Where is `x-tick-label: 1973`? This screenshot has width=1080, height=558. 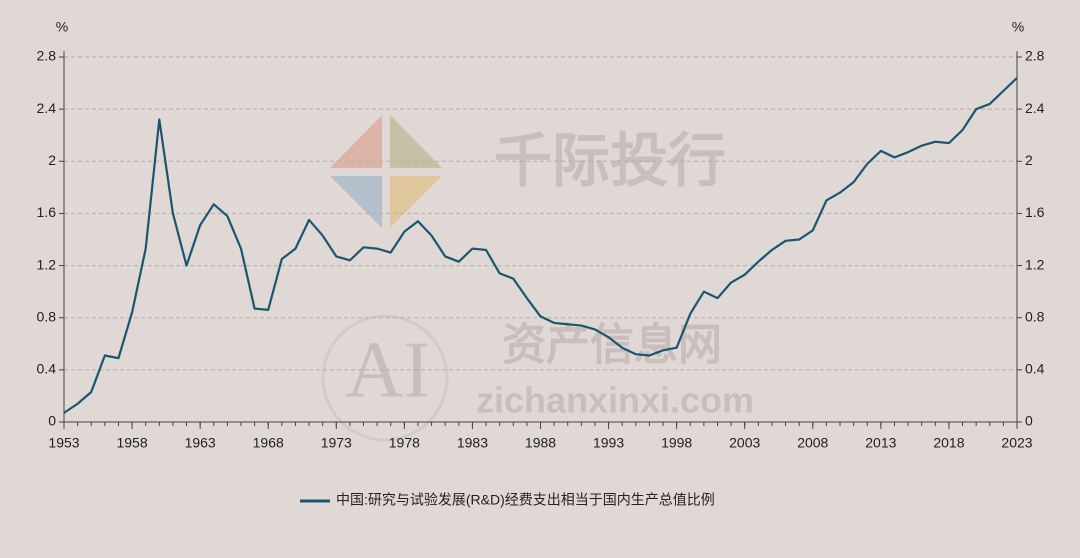
x-tick-label: 1973 is located at coordinates (336, 443).